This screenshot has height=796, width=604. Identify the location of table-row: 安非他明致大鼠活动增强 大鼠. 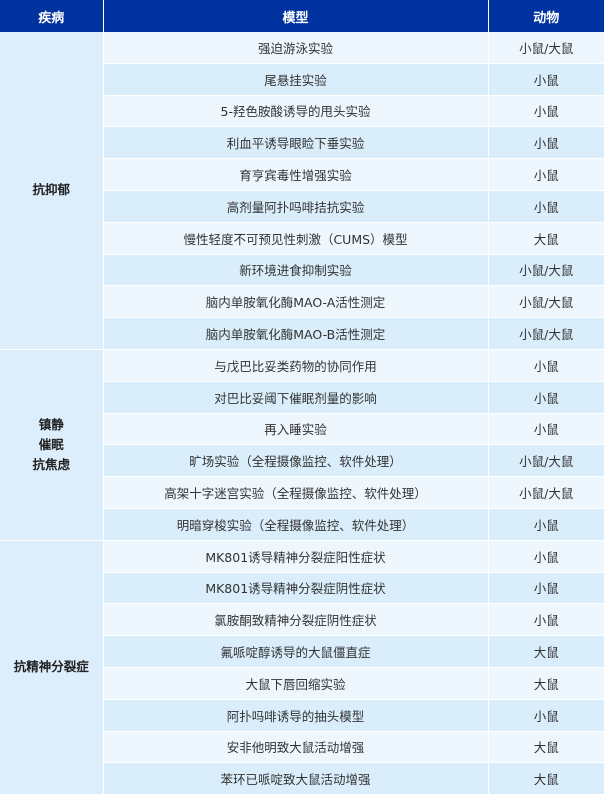
(302, 747).